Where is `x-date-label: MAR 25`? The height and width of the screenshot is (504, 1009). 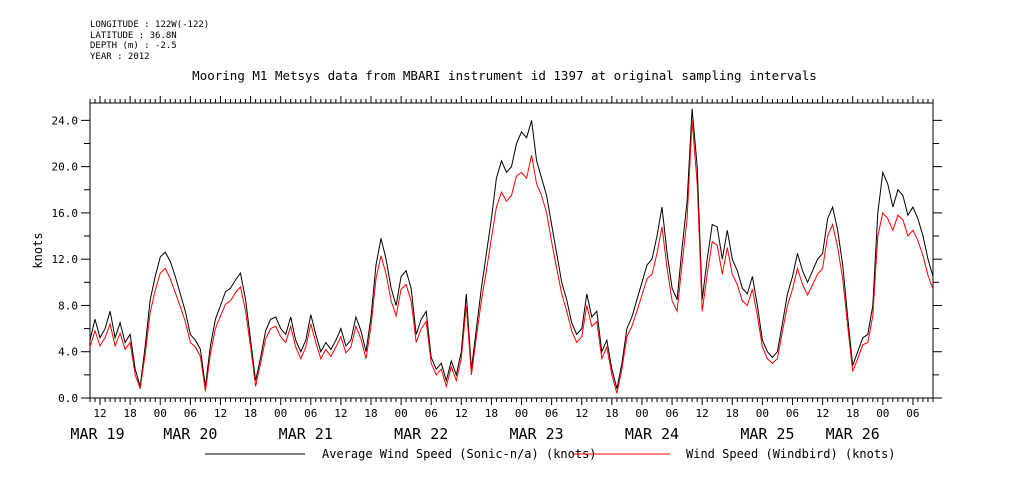
x-date-label: MAR 25 is located at coordinates (767, 434).